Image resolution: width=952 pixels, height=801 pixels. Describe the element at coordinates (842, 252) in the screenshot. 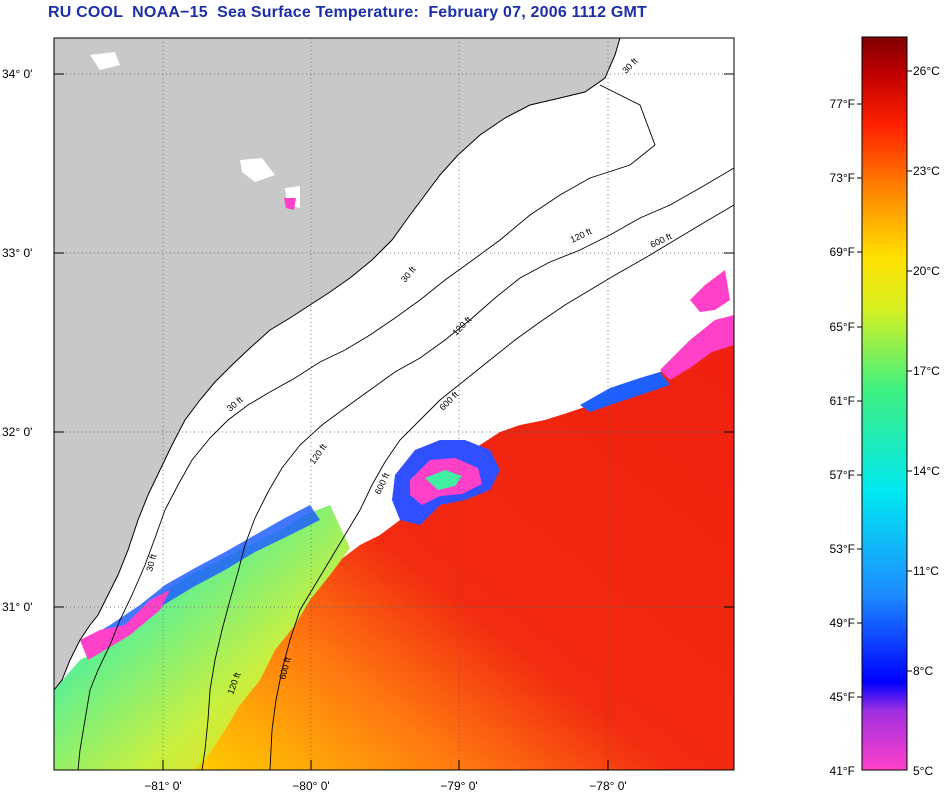

I see `colorbar-f-69: 69°F` at that location.